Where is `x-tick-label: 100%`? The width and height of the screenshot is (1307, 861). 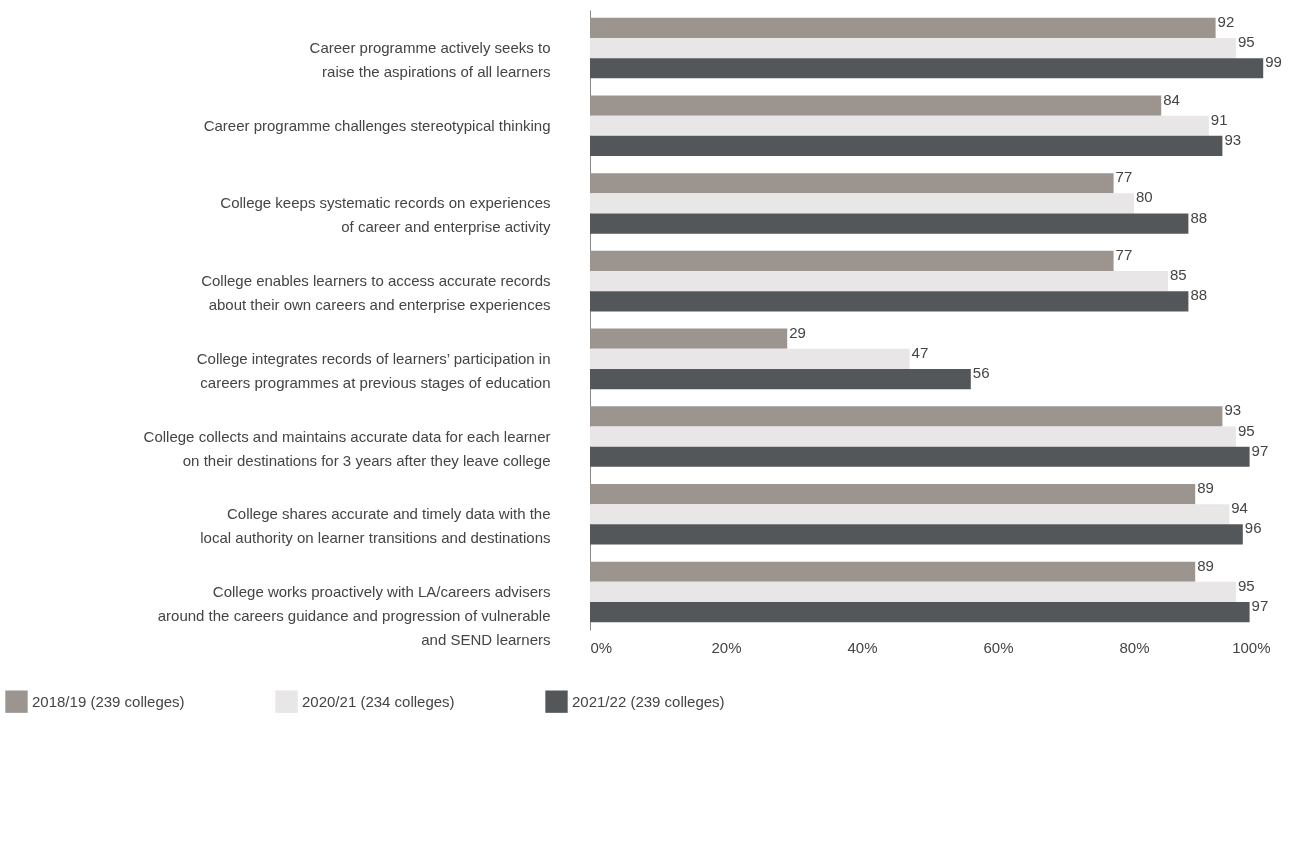
x-tick-label: 100% is located at coordinates (1251, 647).